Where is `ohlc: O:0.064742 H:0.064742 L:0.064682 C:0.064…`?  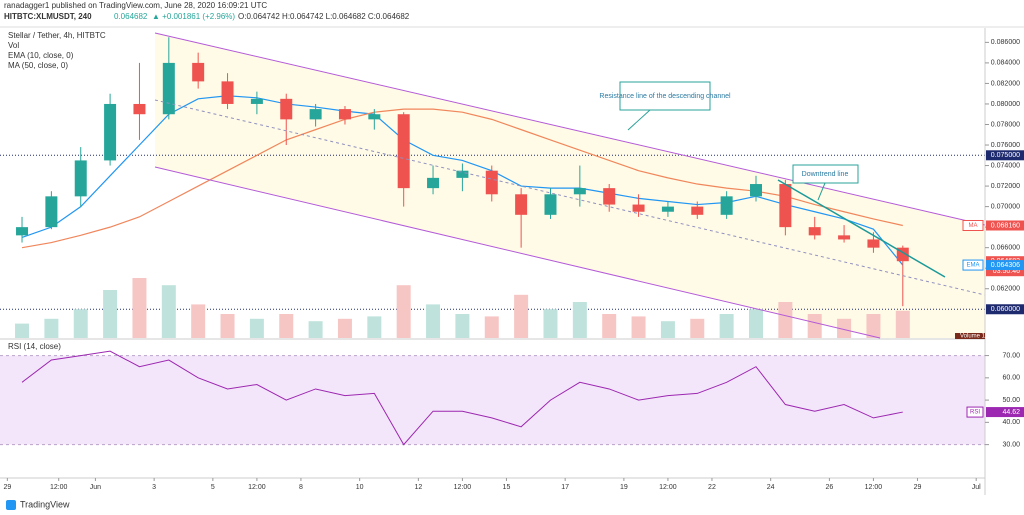
ohlc: O:0.064742 H:0.064742 L:0.064682 C:0.064… is located at coordinates (324, 16).